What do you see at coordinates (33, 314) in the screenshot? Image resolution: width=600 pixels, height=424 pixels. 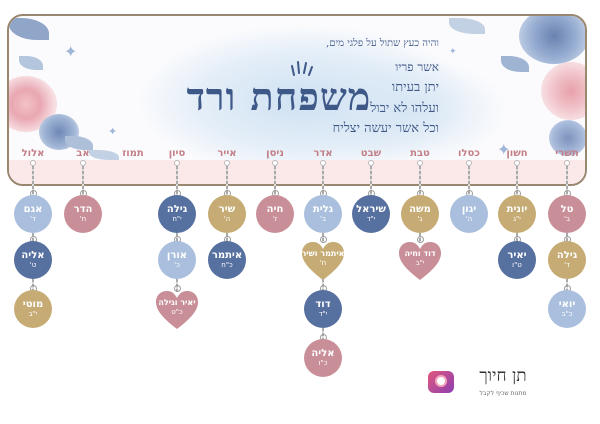 I see `tag-date: י"ב` at bounding box center [33, 314].